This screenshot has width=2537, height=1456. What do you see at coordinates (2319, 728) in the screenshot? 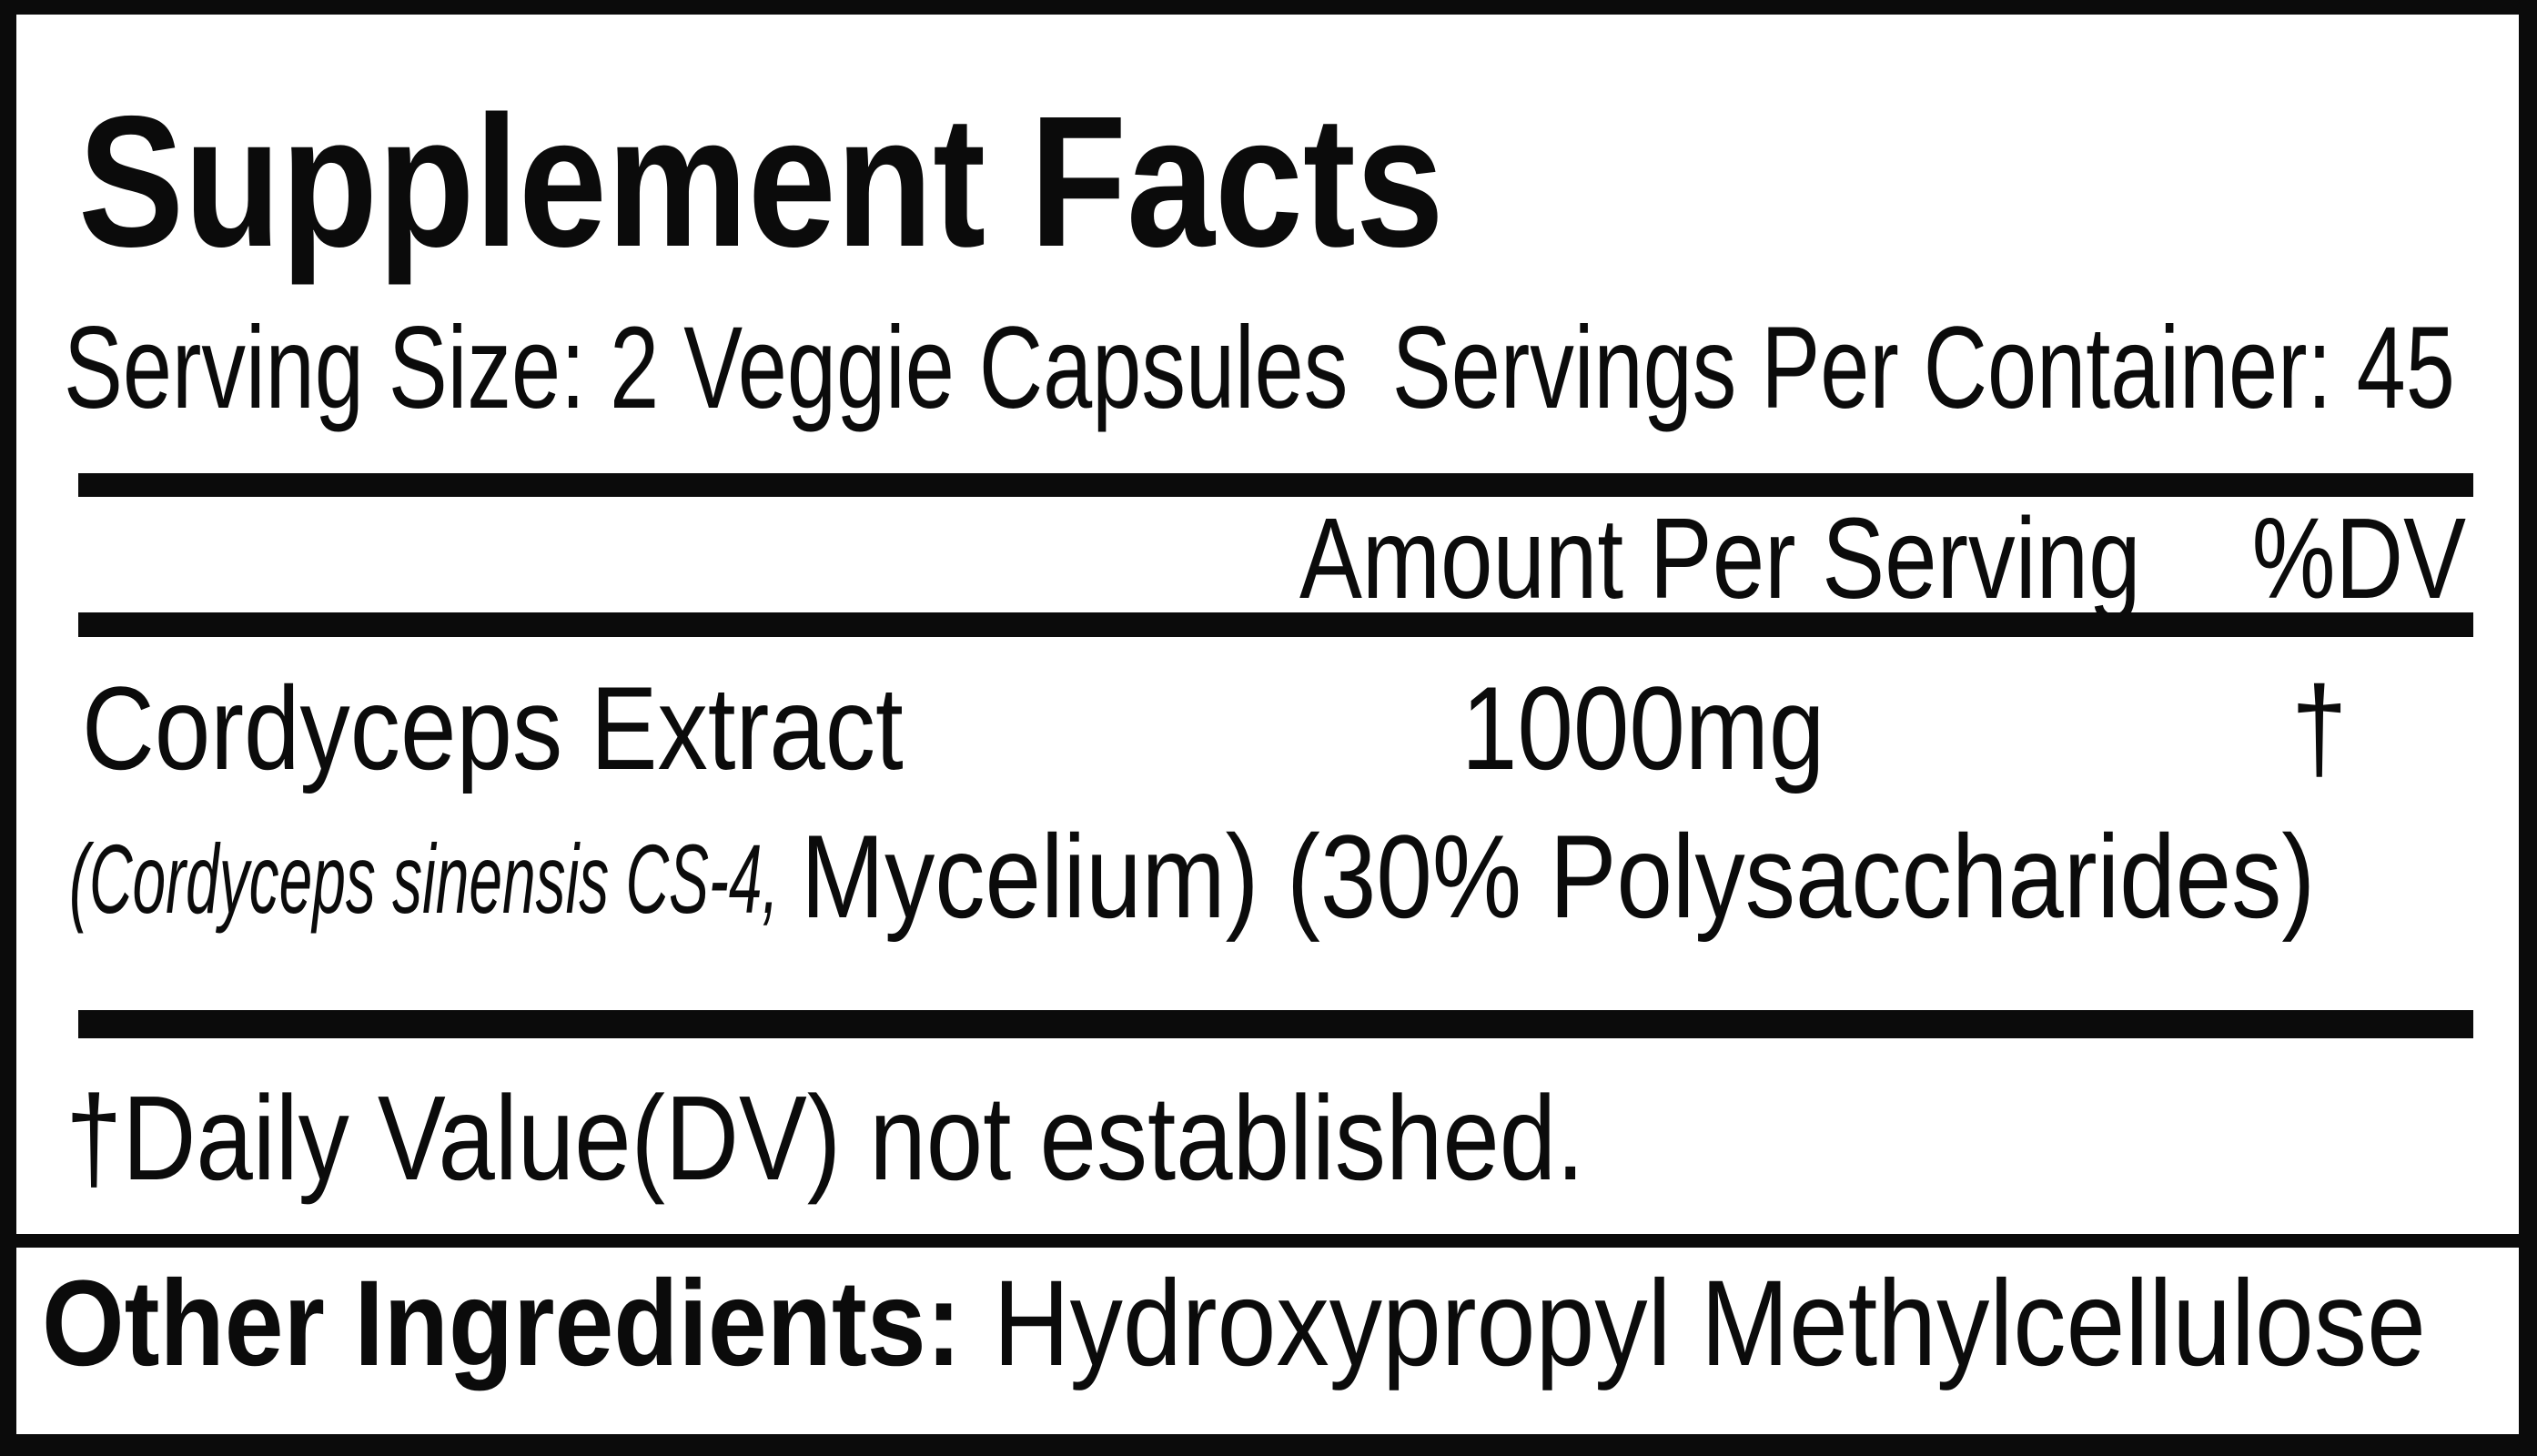
I see `ingredient-dv-dagger: †` at bounding box center [2319, 728].